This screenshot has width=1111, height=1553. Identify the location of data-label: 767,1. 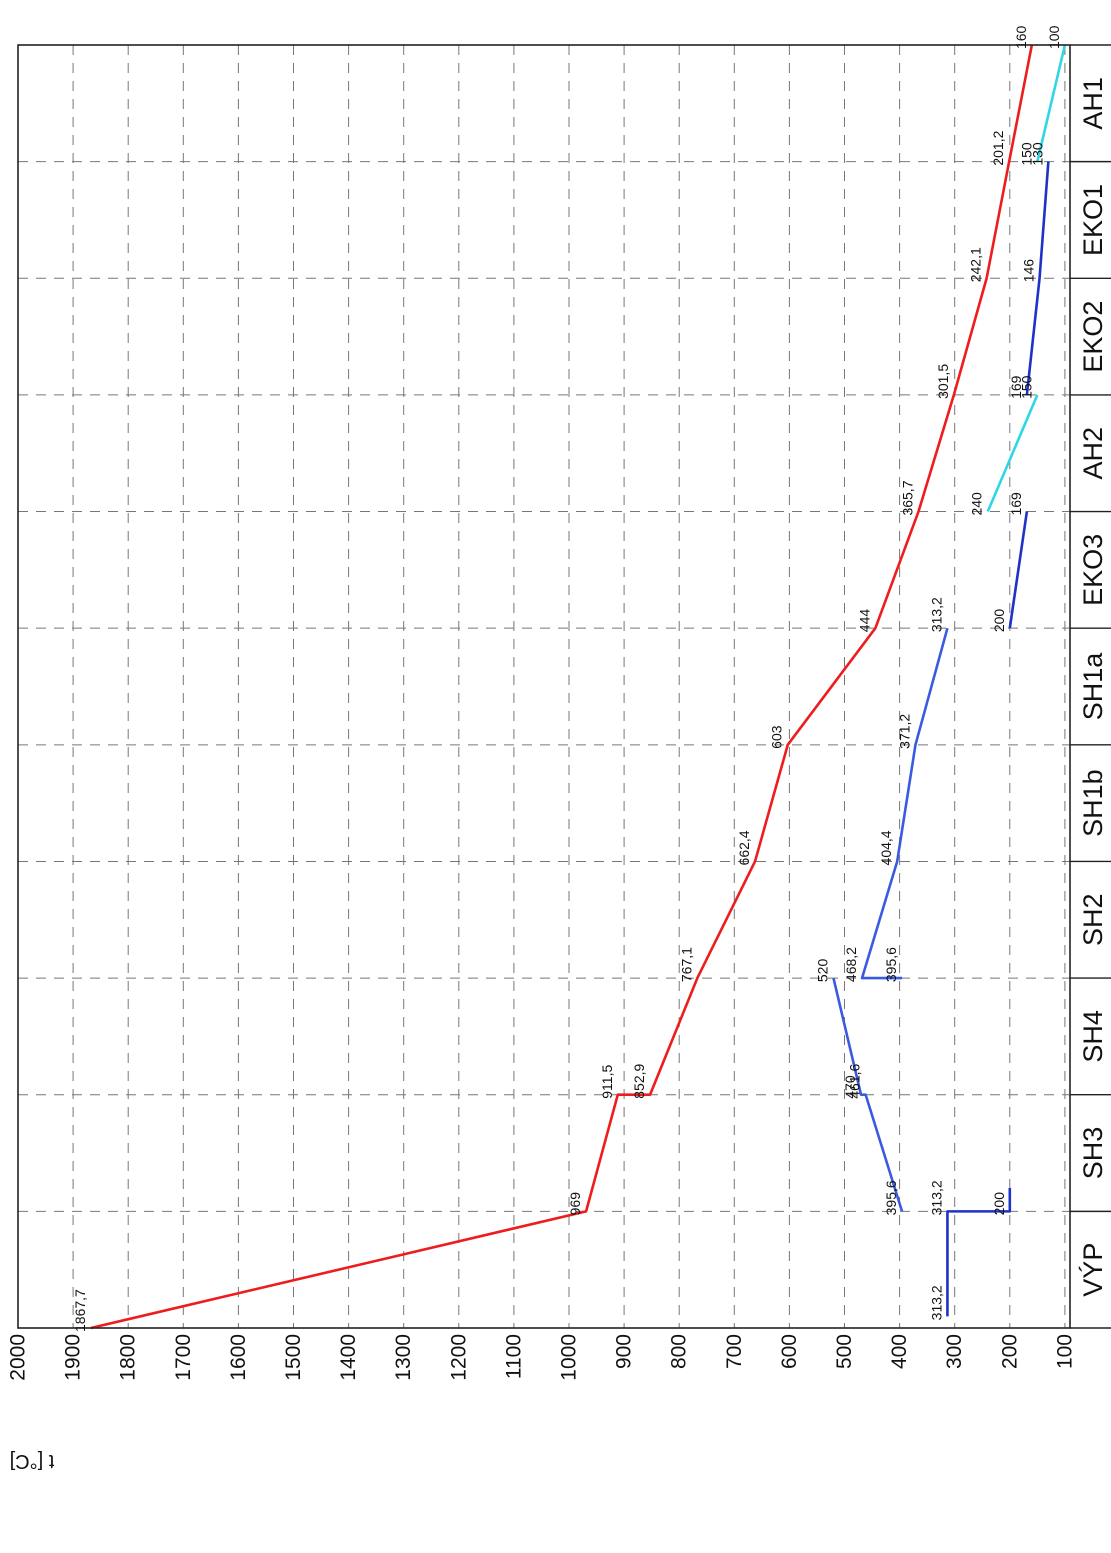
(686, 964).